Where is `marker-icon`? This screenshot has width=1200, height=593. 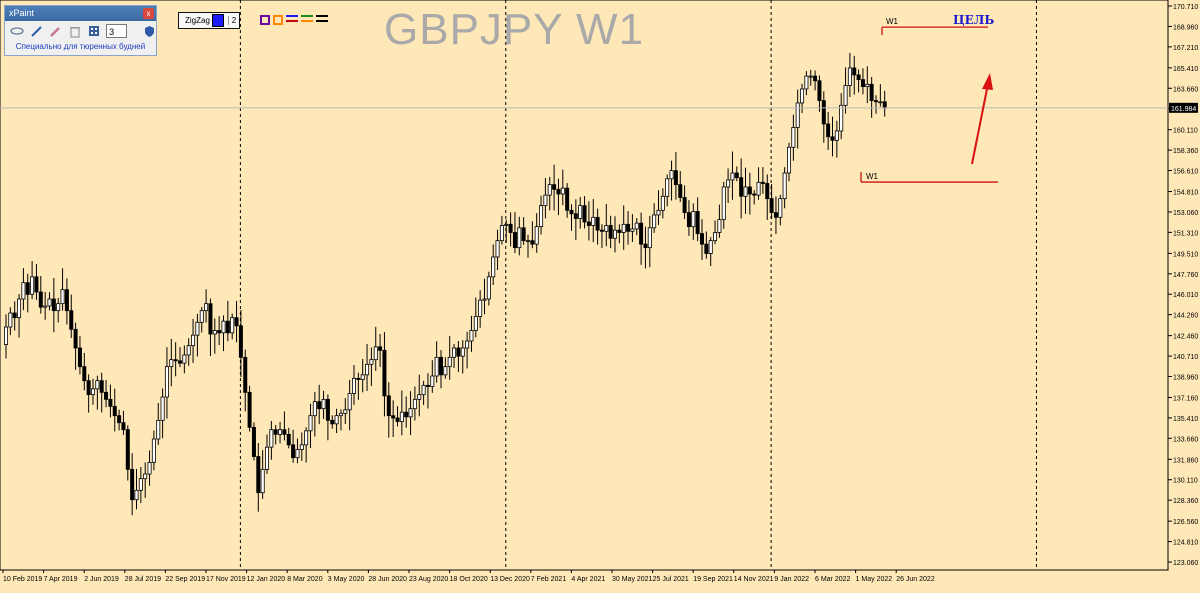
marker-icon is located at coordinates (55, 31).